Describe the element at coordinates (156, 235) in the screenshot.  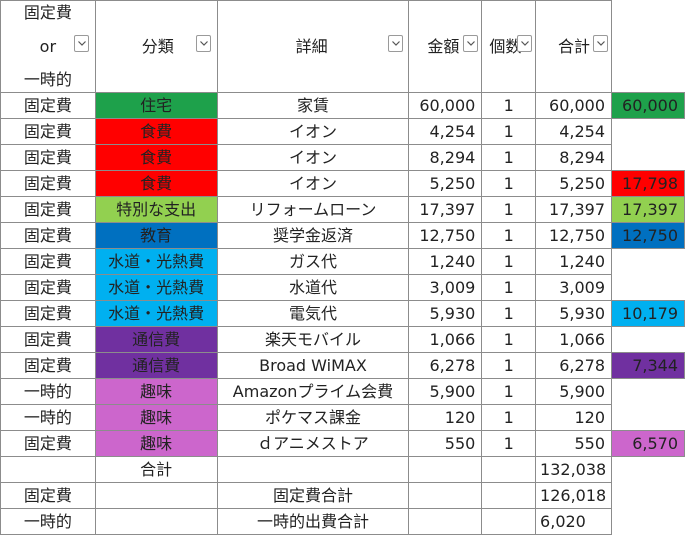
I see `category-cell: 教育` at that location.